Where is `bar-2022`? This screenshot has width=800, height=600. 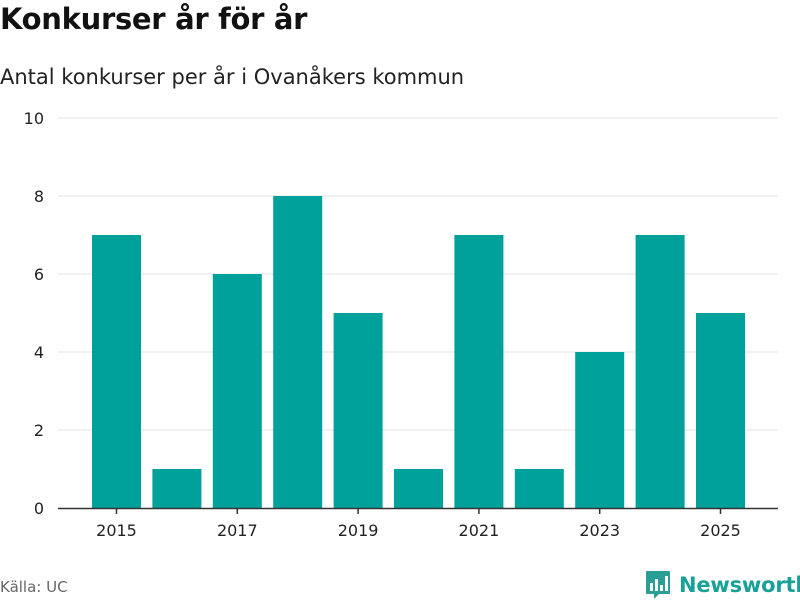 bar-2022 is located at coordinates (539, 488).